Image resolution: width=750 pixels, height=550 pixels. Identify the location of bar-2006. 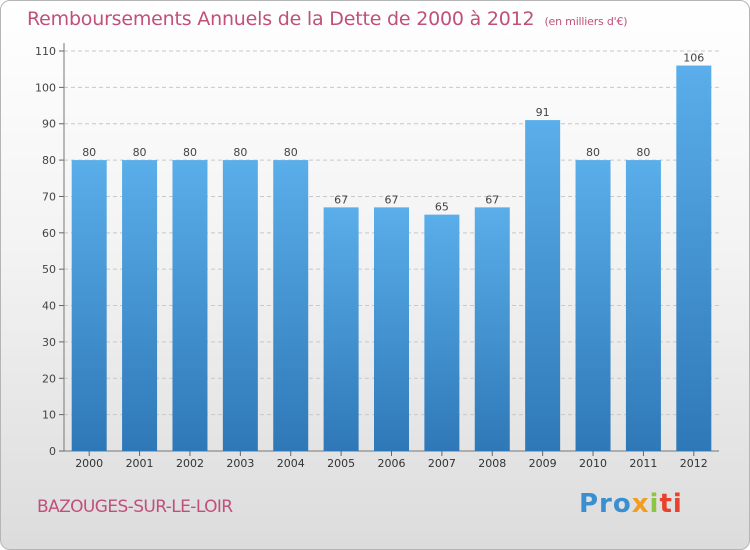
(391, 329).